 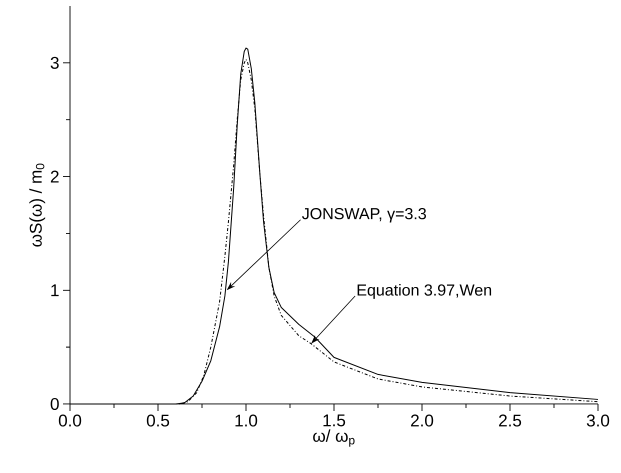 What do you see at coordinates (334, 420) in the screenshot?
I see `x-tick-label: 1.5` at bounding box center [334, 420].